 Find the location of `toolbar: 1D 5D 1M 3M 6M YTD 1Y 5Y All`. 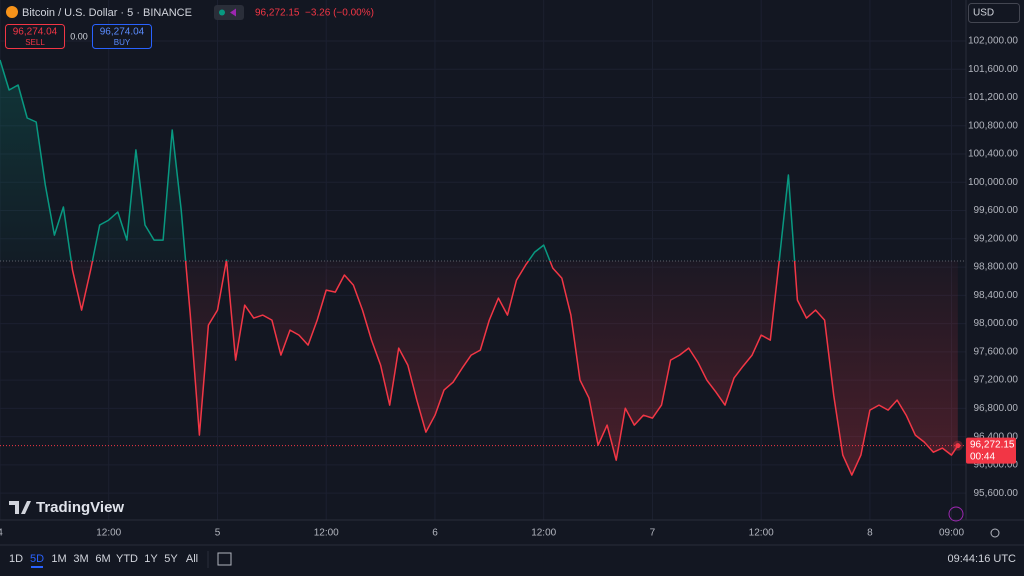

toolbar: 1D 5D 1M 3M 6M YTD 1Y 5Y All is located at coordinates (103, 560).